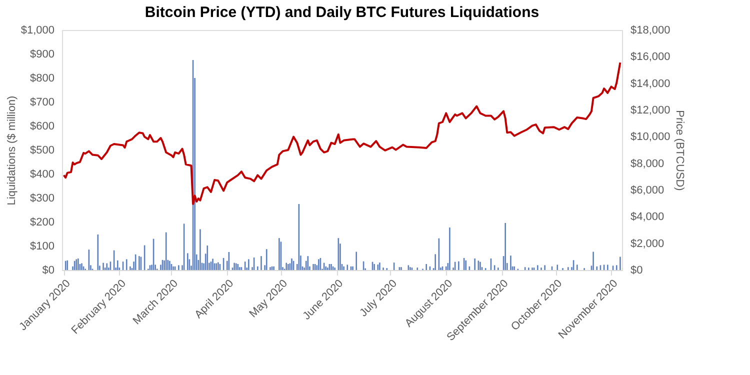  Describe the element at coordinates (42, 102) in the screenshot. I see `y-tick-label: $700` at that location.